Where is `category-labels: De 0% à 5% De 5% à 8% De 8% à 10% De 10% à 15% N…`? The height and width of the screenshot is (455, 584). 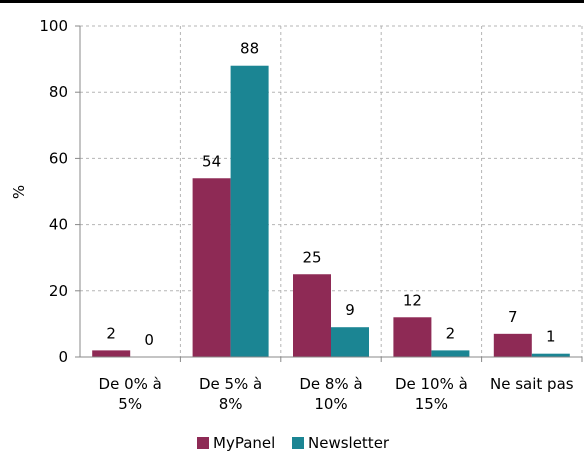
category-labels: De 0% à 5% De 5% à 8% De 8% à 10% De 10% à 15% N… is located at coordinates (336, 394).